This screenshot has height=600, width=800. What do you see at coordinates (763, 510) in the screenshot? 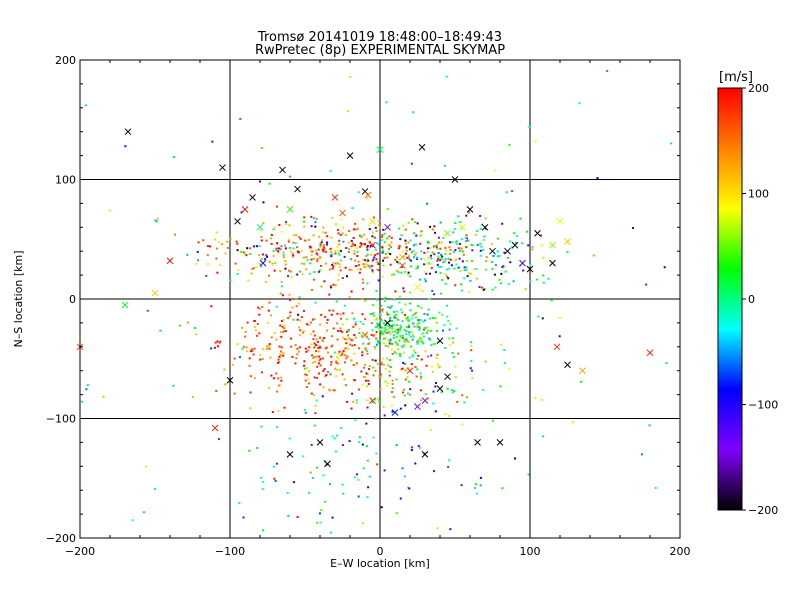
I see `colorbar-tick-label: −200` at bounding box center [763, 510].